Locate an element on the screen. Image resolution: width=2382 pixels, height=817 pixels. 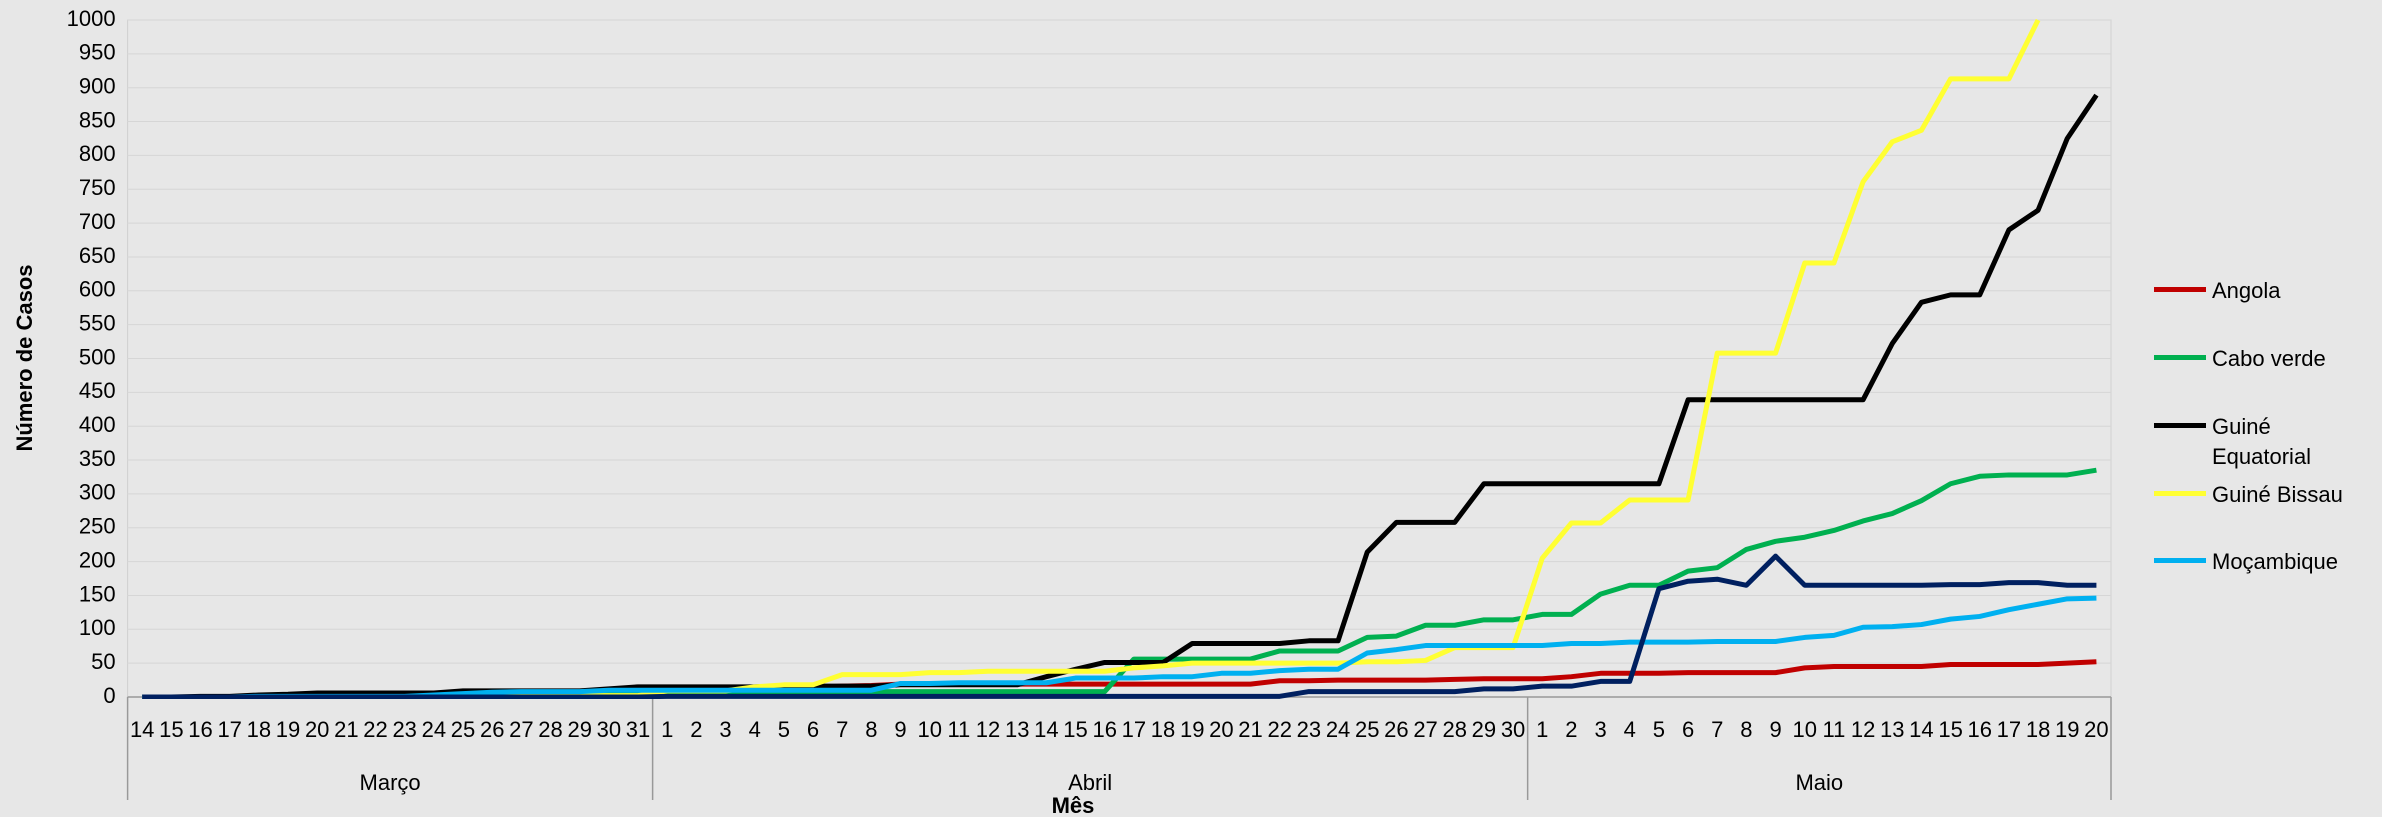
x-axis-label: Mês is located at coordinates (1073, 805).